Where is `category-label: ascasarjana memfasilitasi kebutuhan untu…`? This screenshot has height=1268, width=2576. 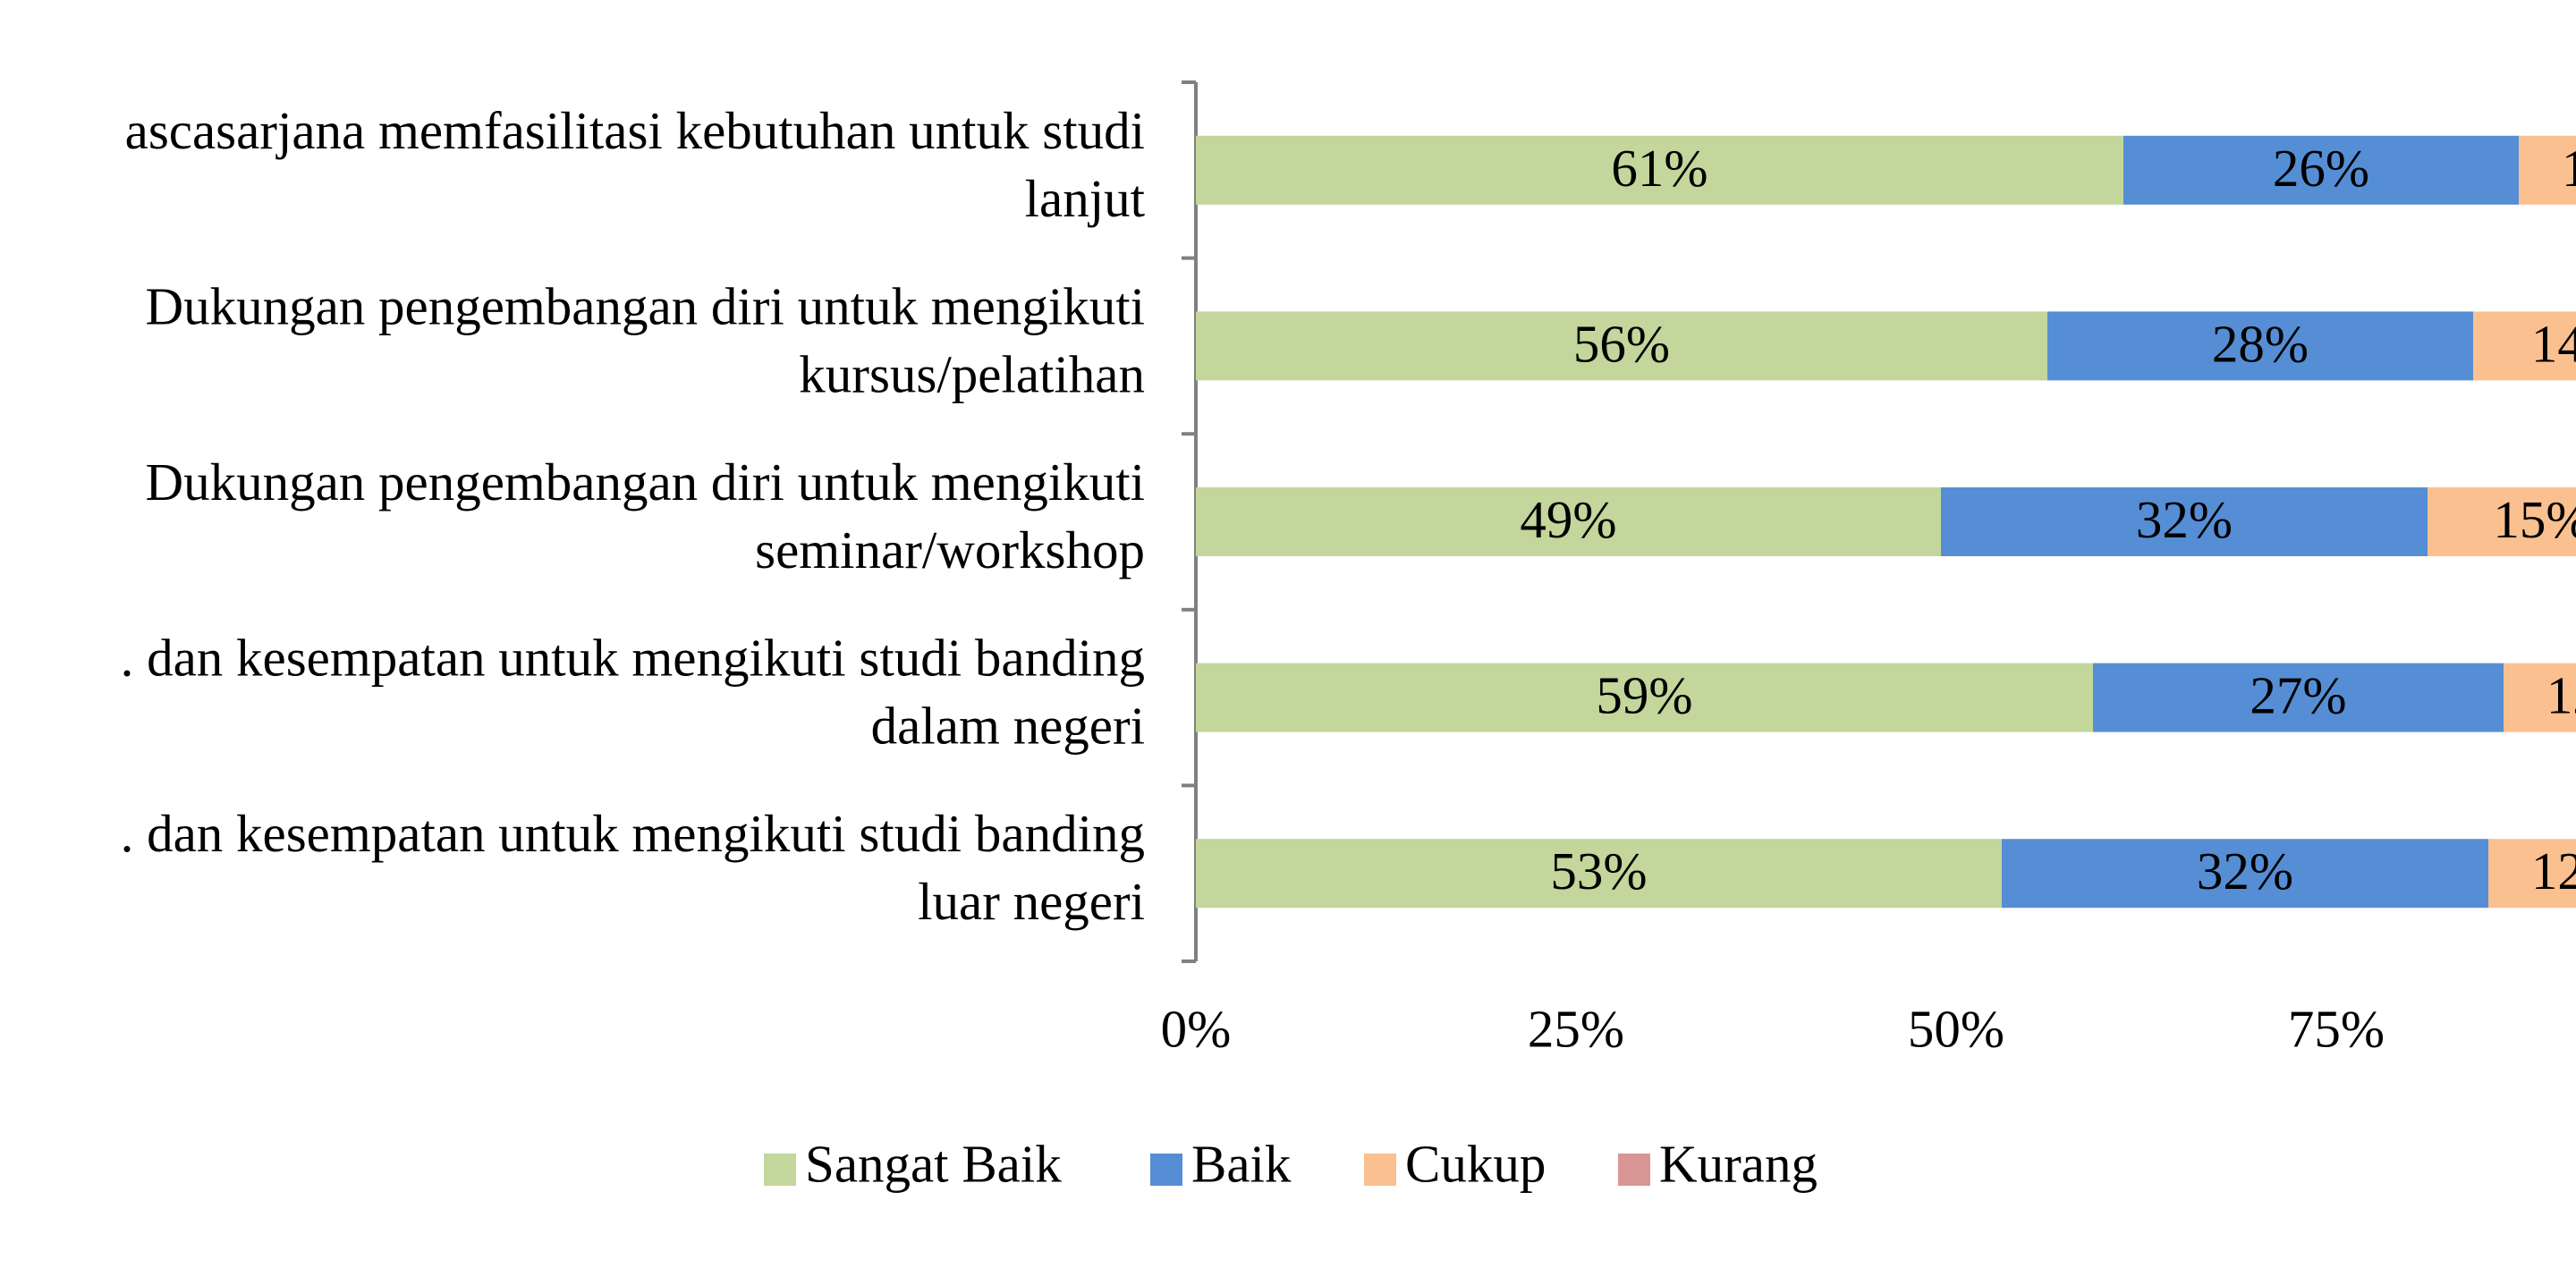
category-label: ascasarjana memfasilitasi kebutuhan untu… is located at coordinates (635, 130).